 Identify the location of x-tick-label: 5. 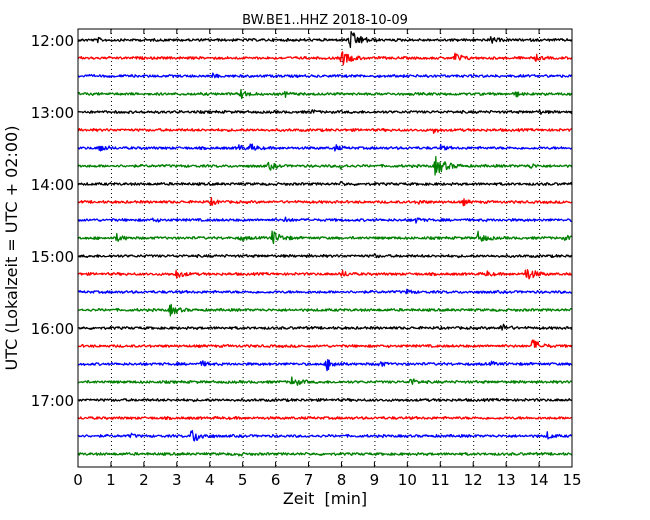
(243, 480).